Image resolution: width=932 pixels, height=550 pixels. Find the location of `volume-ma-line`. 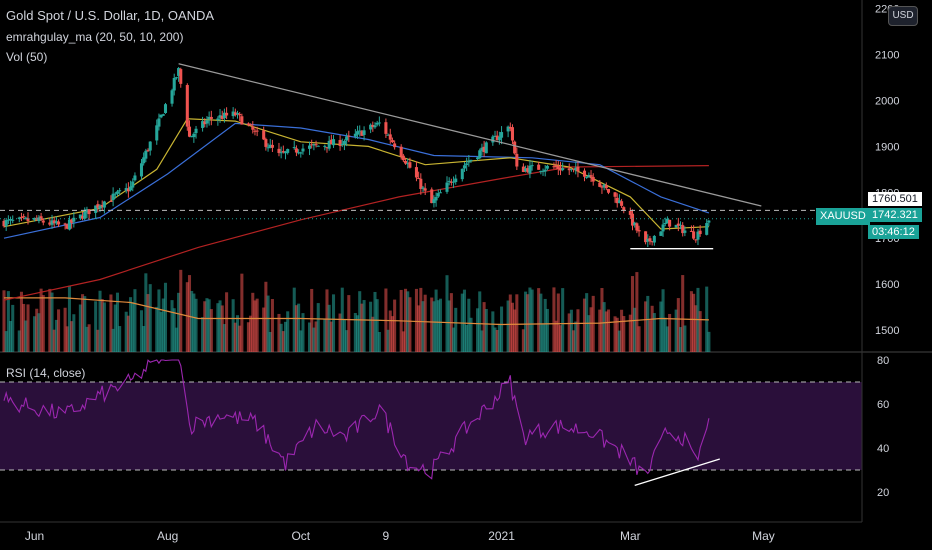

volume-ma-line is located at coordinates (356, 311).